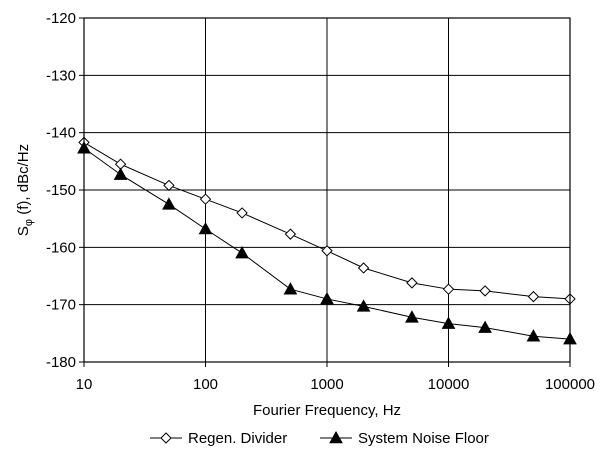 The image size is (603, 455). I want to click on y-tick-label: -180, so click(61, 362).